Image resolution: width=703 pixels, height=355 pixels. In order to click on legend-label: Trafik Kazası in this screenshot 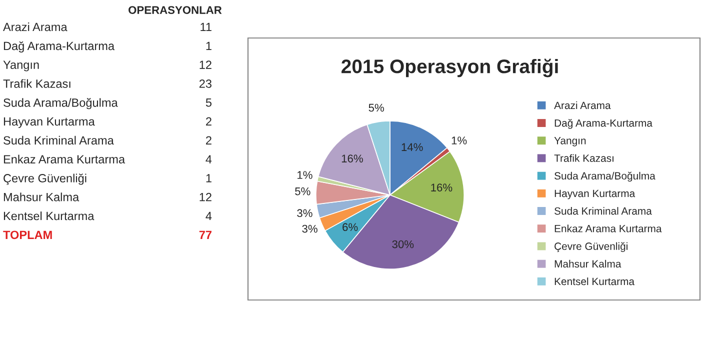, I will do `click(584, 158)`.